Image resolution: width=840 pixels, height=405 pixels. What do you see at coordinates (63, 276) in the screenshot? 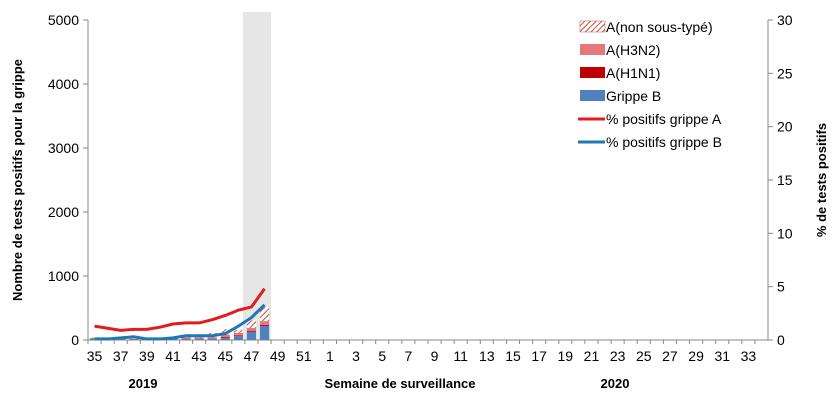
I see `y-tick-label: 1000` at bounding box center [63, 276].